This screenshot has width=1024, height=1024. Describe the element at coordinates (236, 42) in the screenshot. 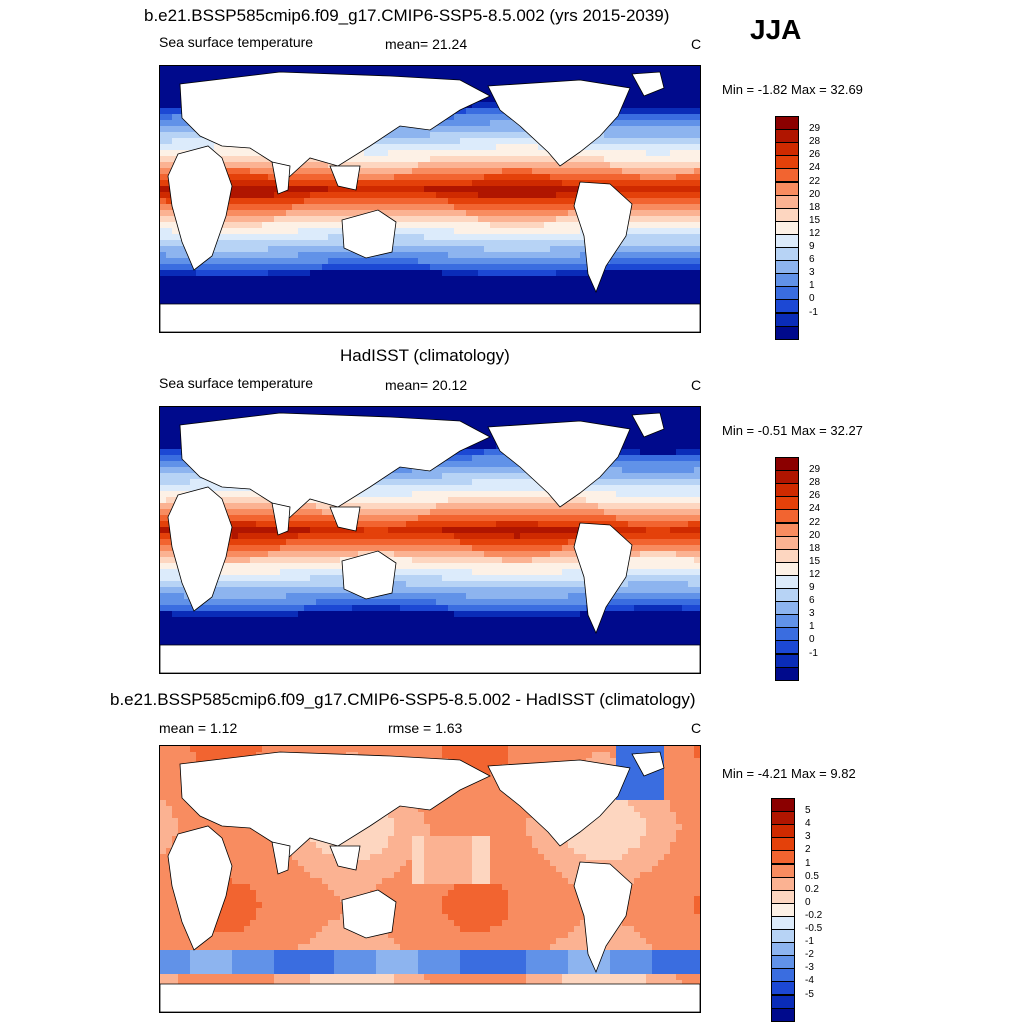

I see `panel1-variable-label: Sea surface temperature` at that location.